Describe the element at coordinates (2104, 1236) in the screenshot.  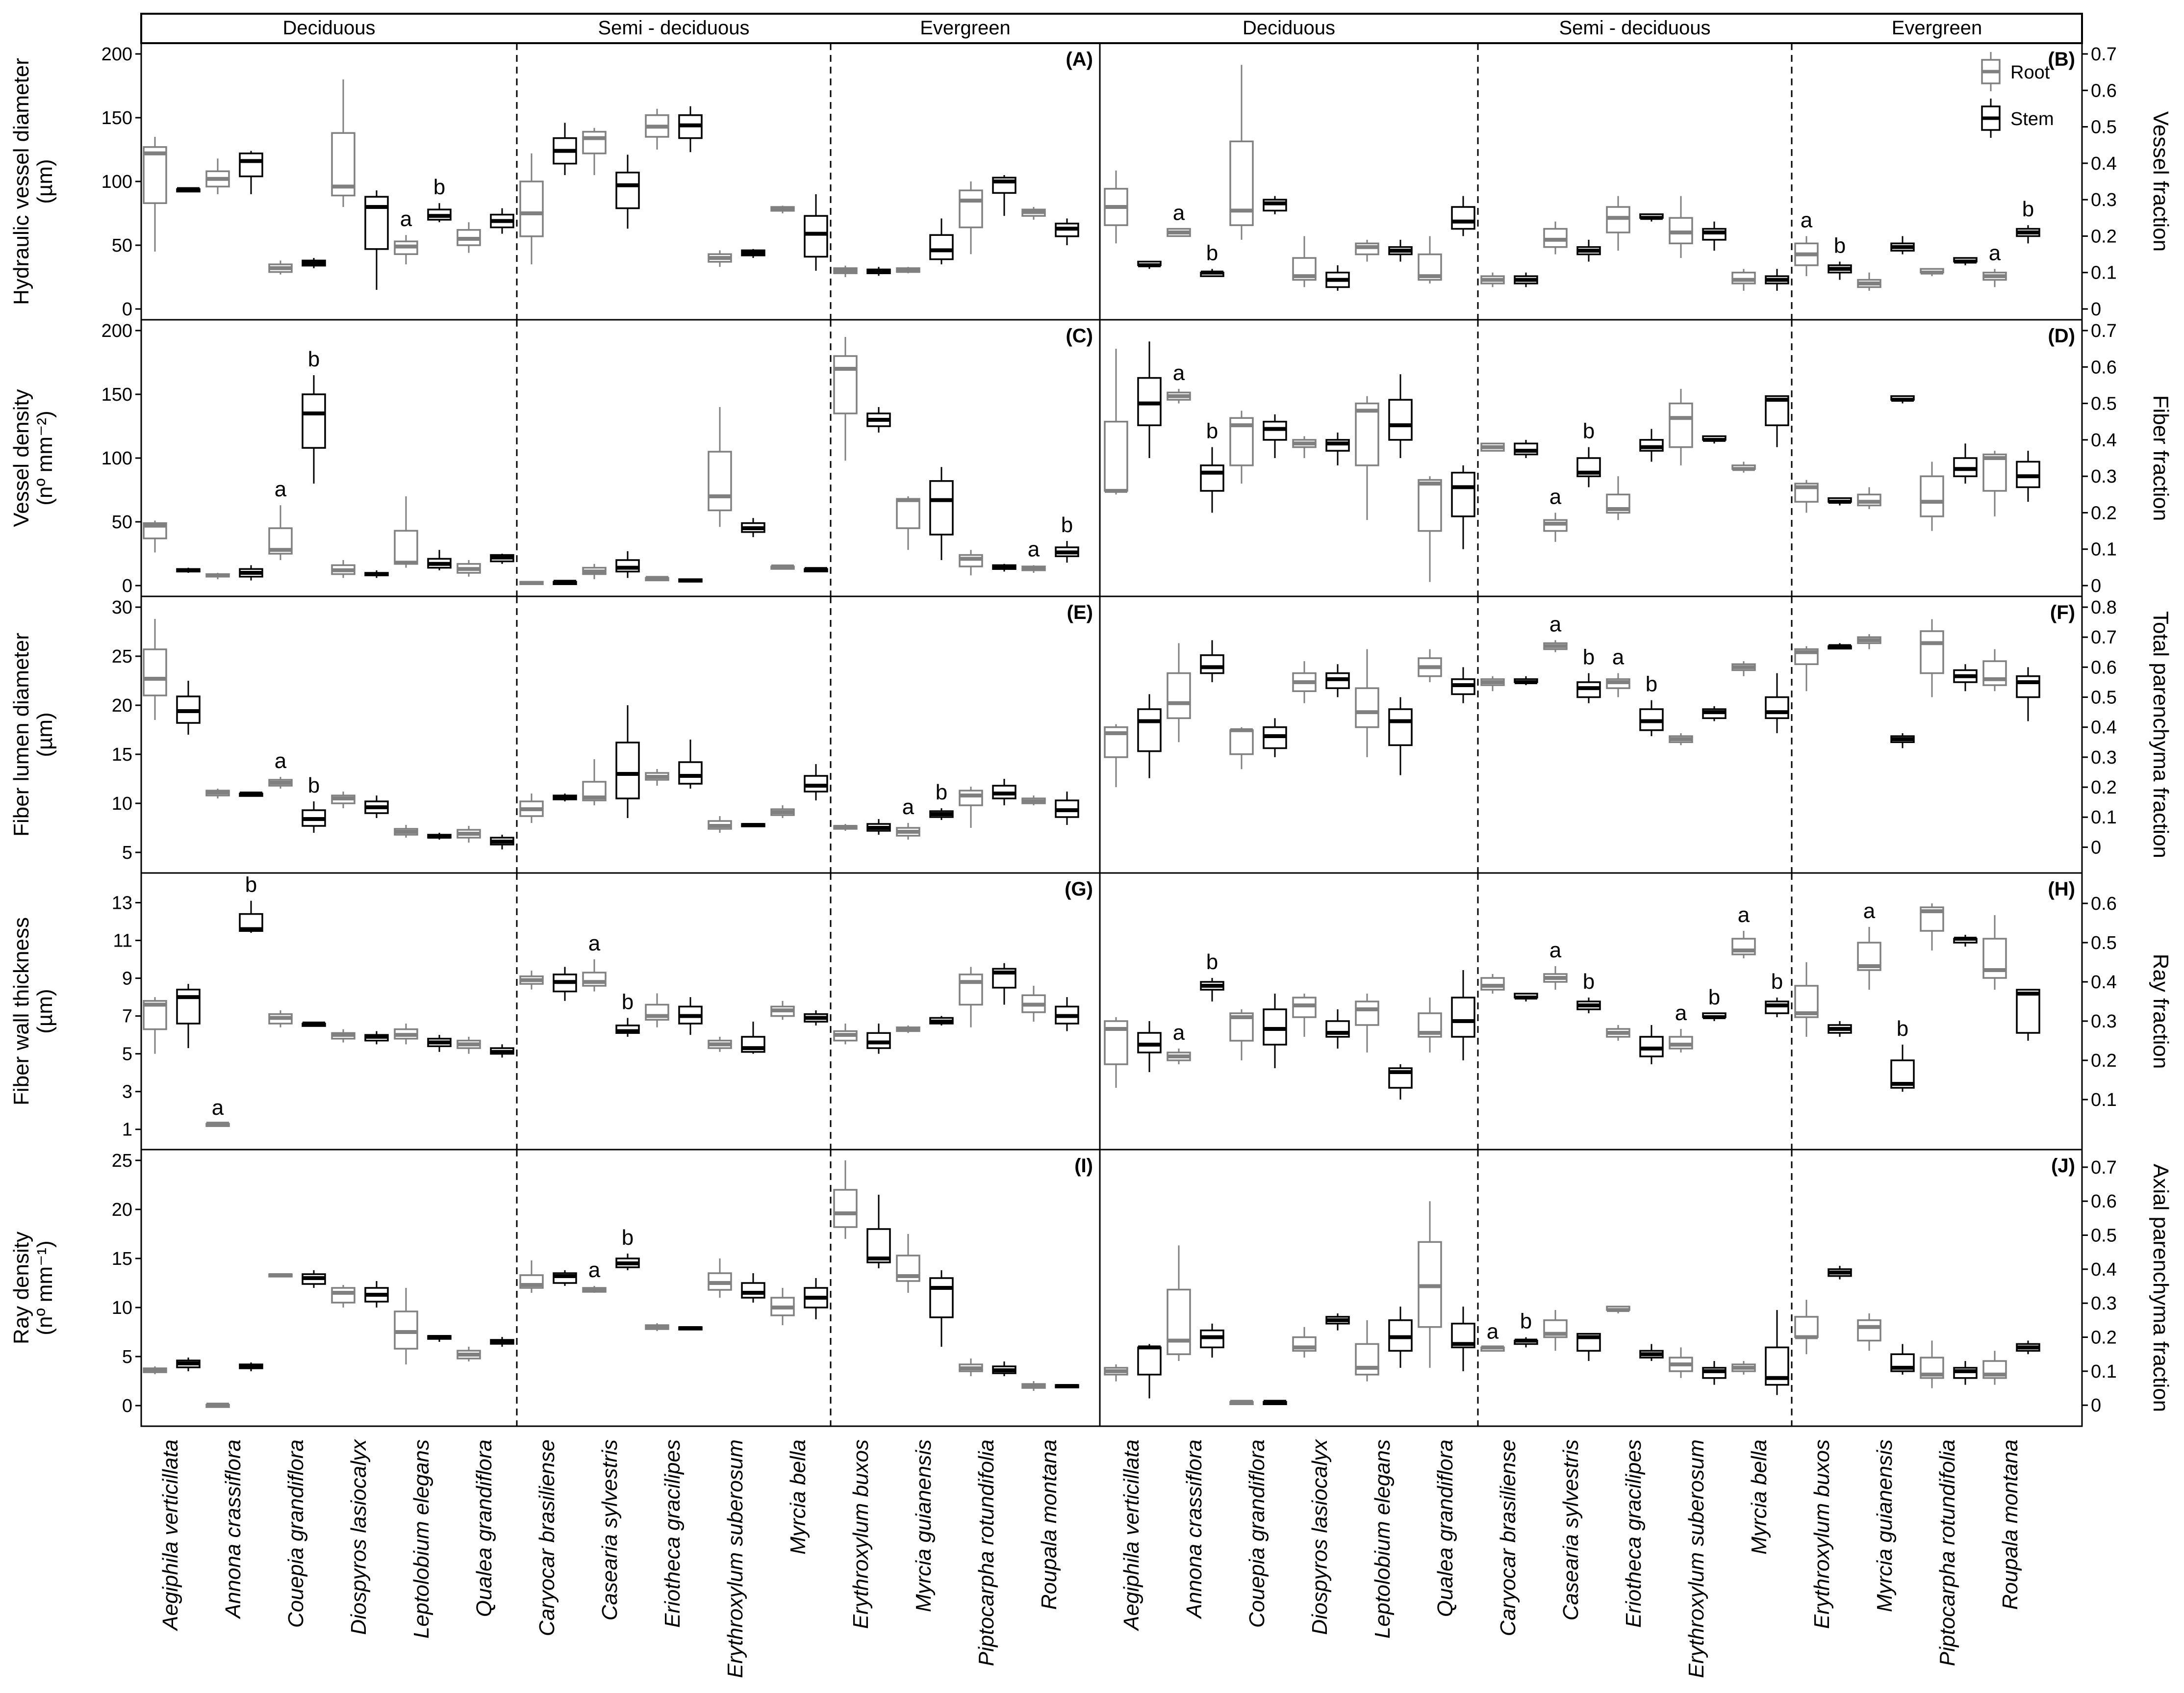
I see `y-tick-label: 0.5` at that location.